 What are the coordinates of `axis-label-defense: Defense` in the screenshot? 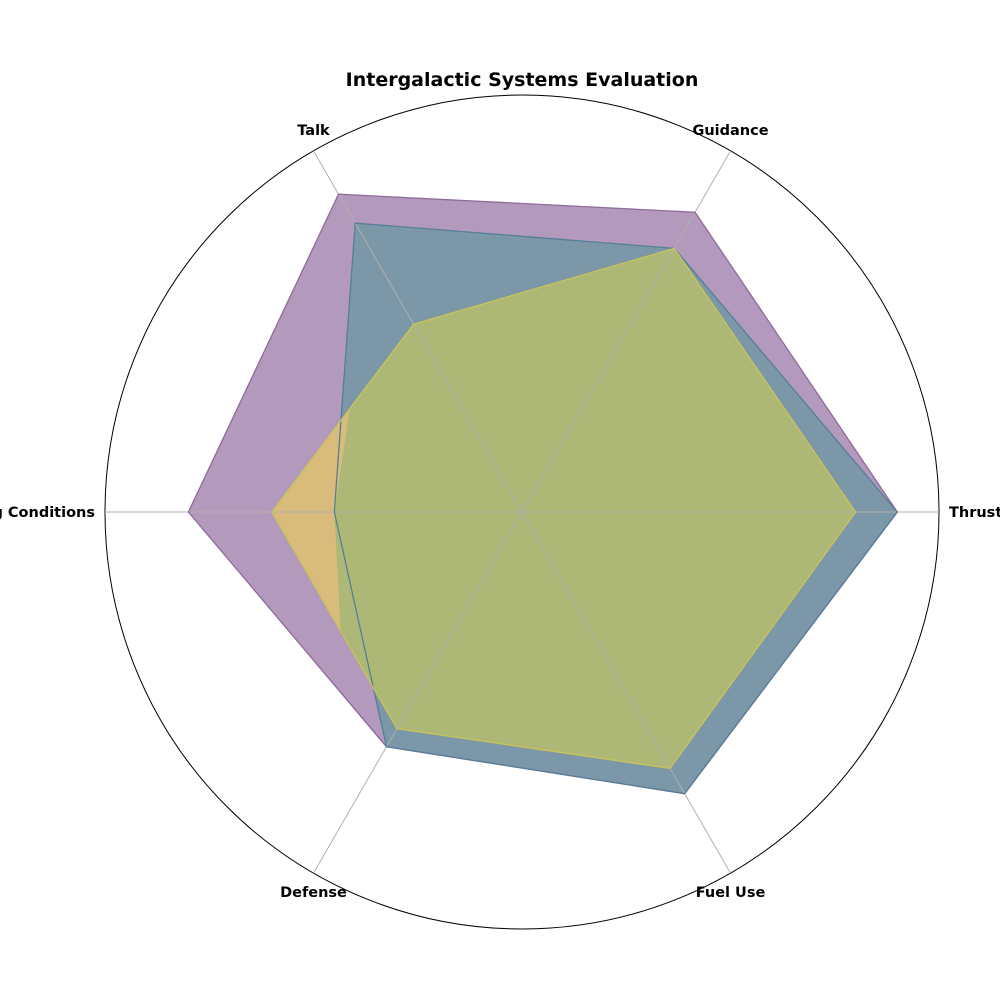 It's located at (313, 893).